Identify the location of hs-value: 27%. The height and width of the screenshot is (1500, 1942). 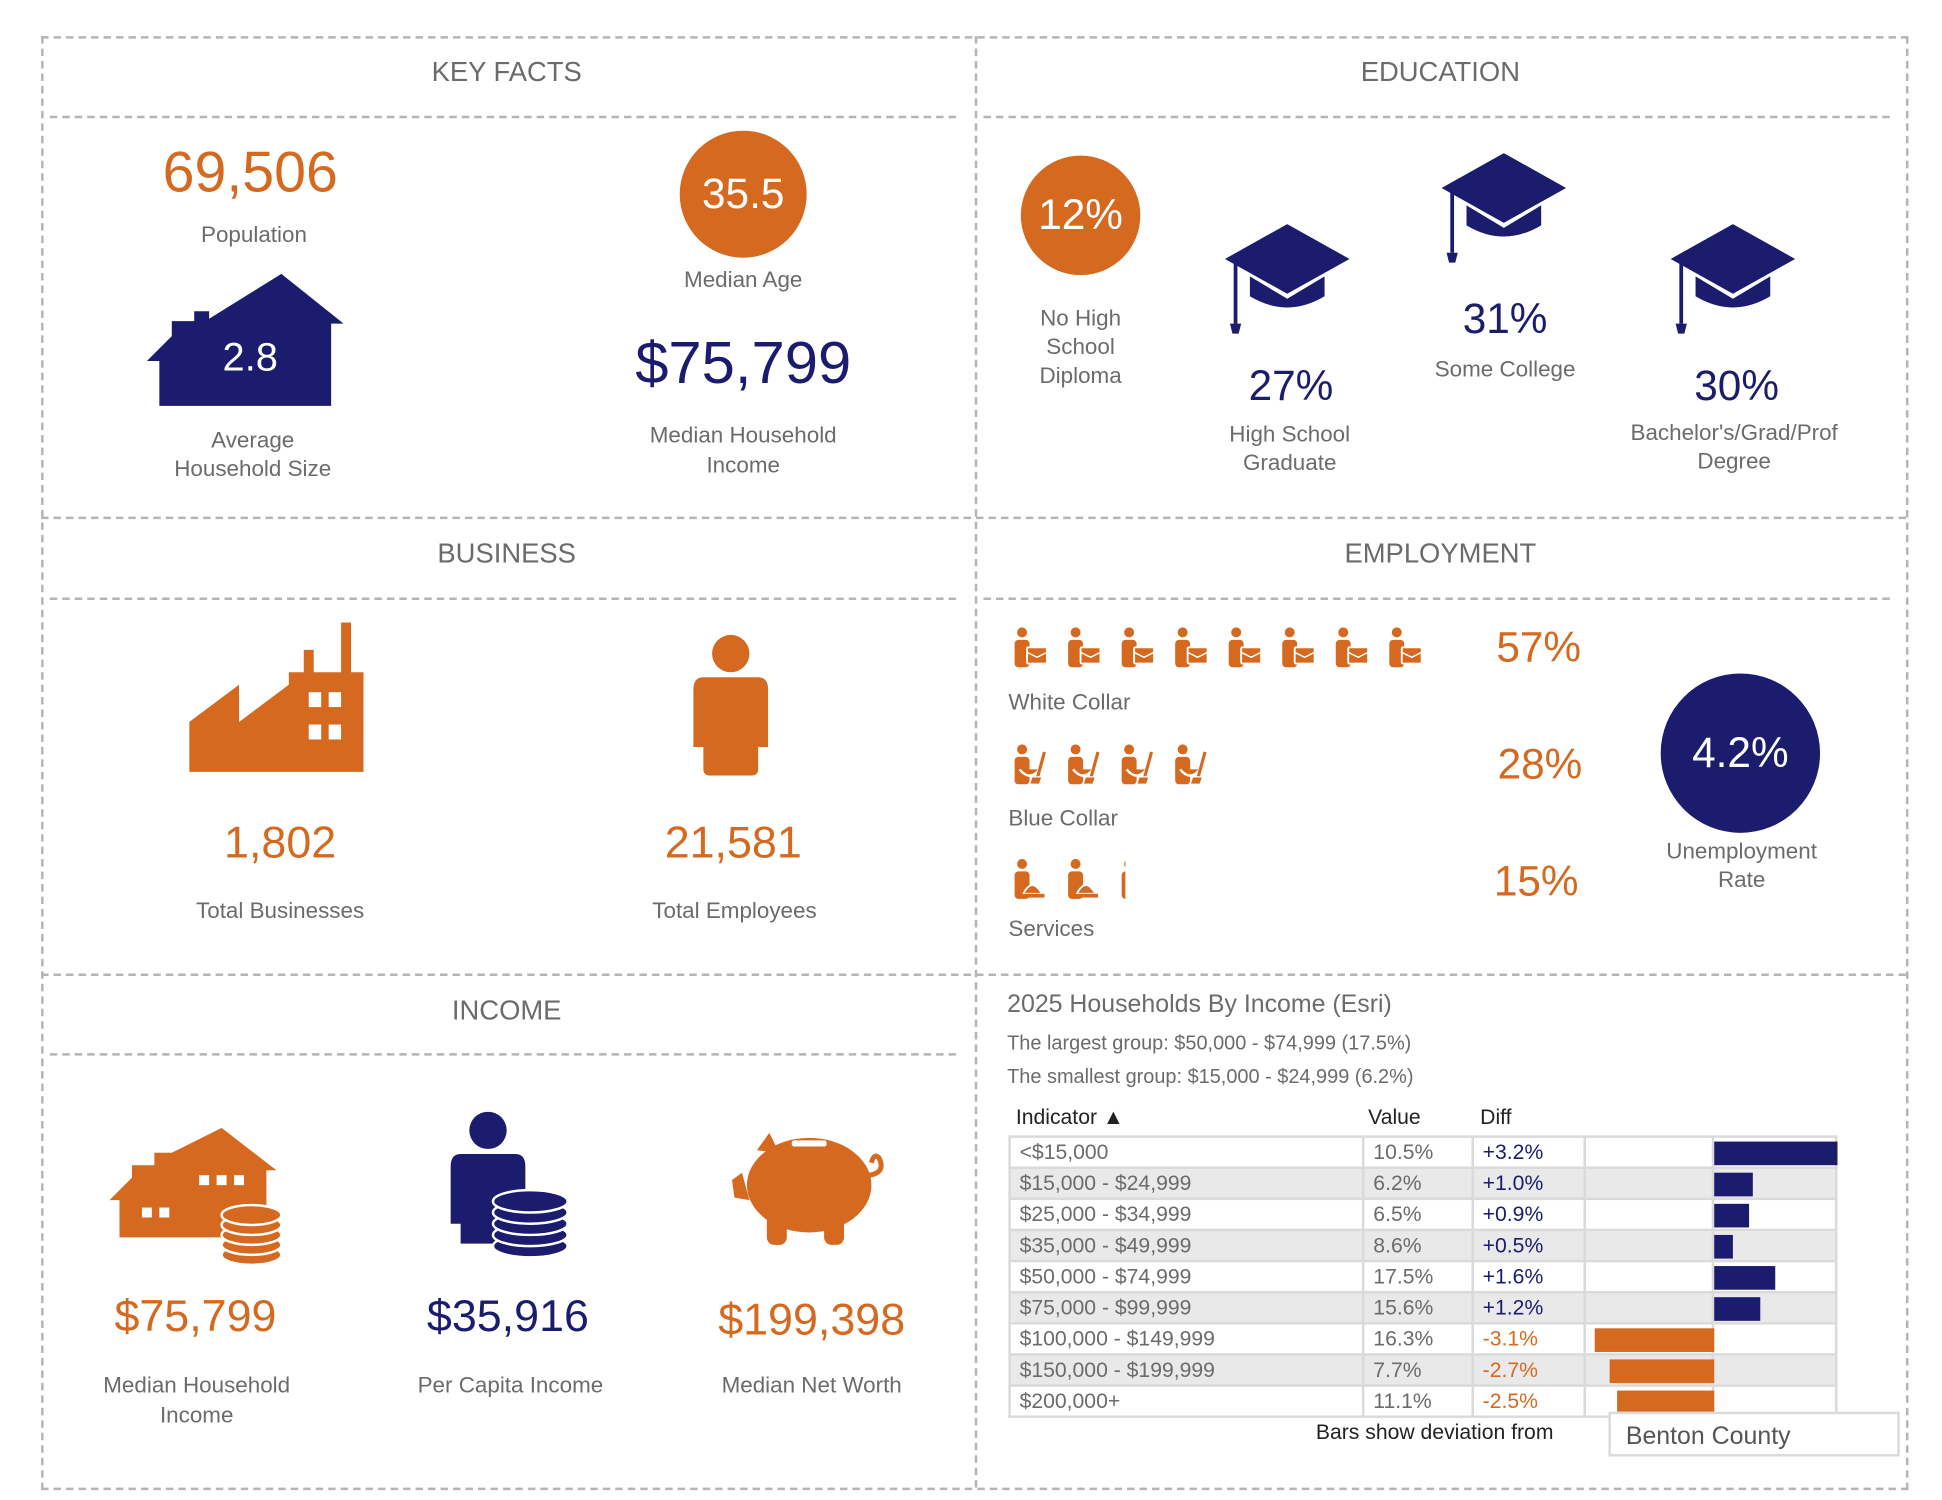
(1291, 386).